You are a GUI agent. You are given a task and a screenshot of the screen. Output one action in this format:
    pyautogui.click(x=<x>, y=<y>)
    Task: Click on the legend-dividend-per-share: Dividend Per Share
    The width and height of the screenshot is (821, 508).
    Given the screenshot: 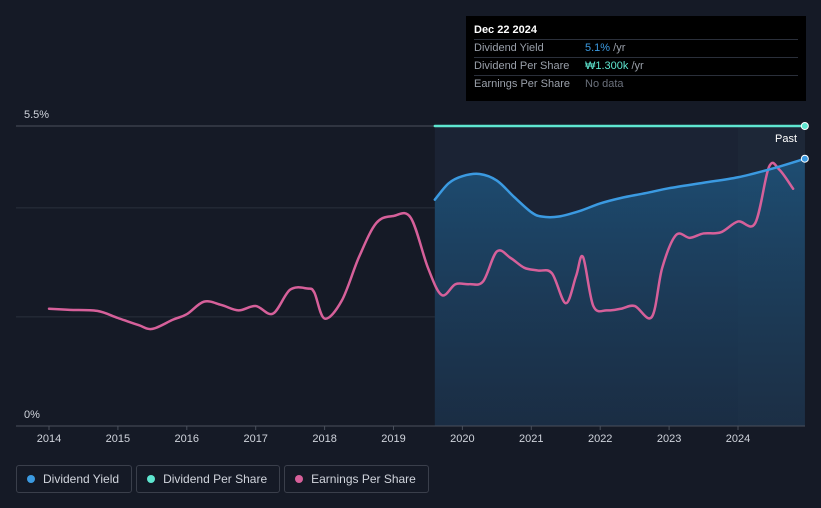 What is the action you would take?
    pyautogui.click(x=208, y=479)
    